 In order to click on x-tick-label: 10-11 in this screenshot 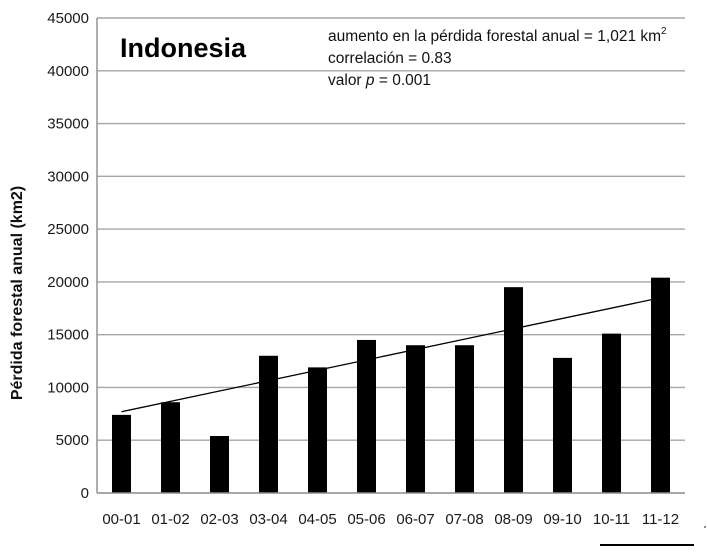, I will do `click(611, 519)`.